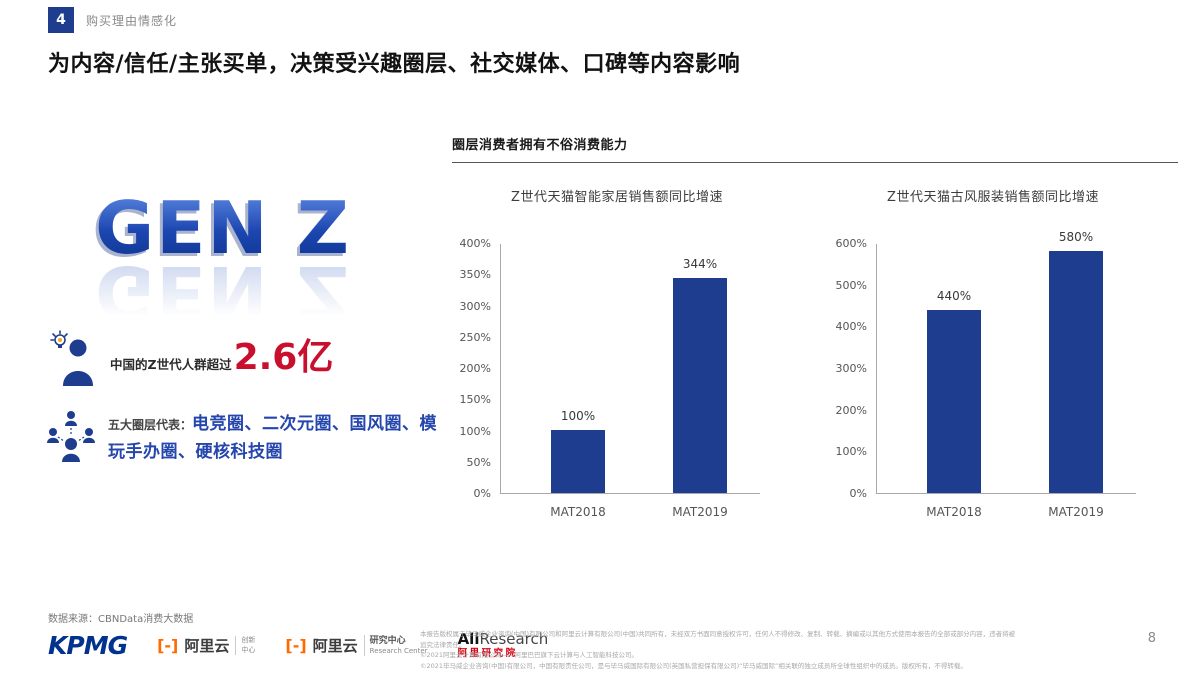  What do you see at coordinates (71, 358) in the screenshot?
I see `person-lightbulb-icon` at bounding box center [71, 358].